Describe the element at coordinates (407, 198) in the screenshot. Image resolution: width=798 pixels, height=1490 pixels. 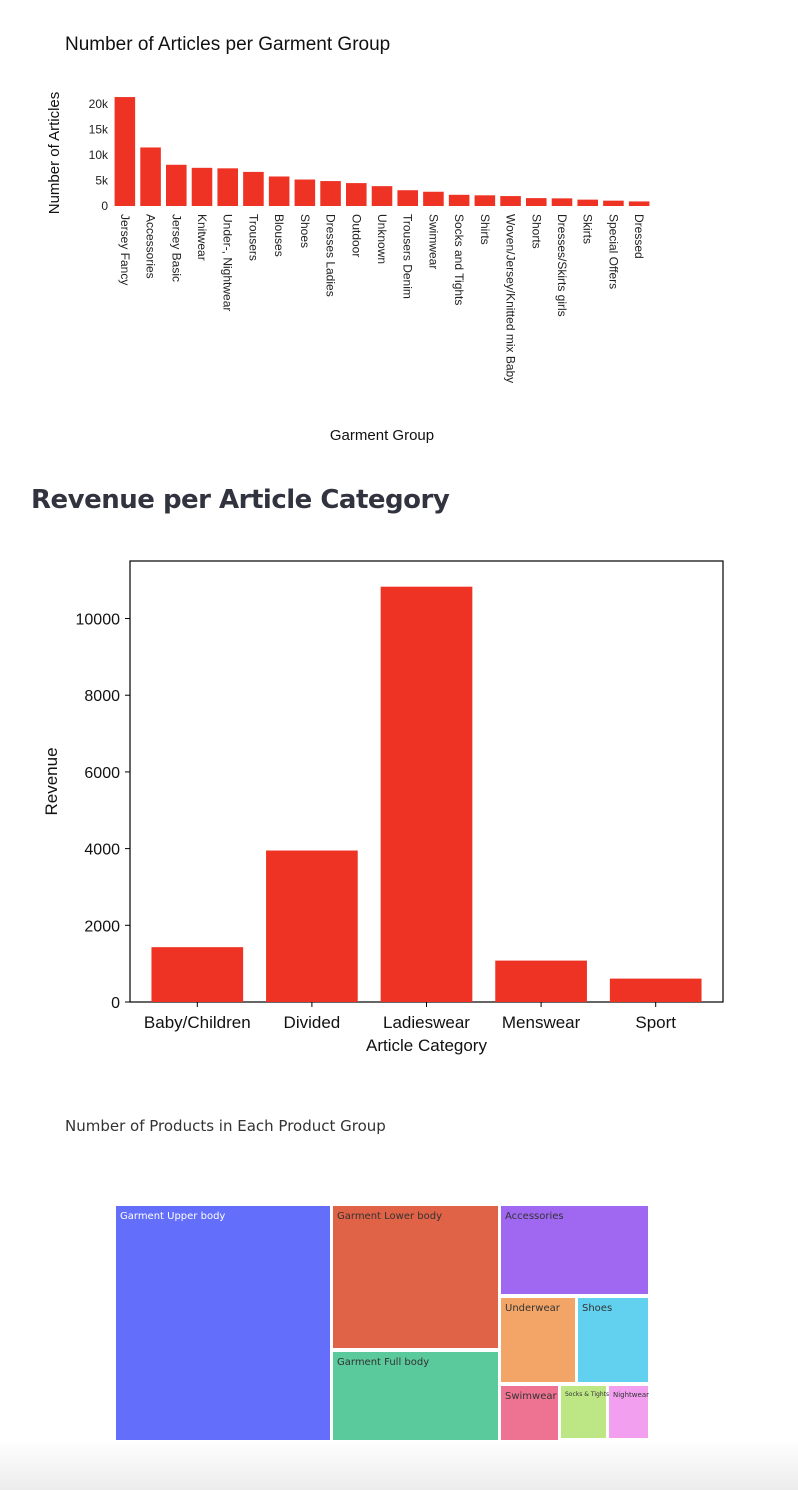
I see `bar-trousers-denim` at that location.